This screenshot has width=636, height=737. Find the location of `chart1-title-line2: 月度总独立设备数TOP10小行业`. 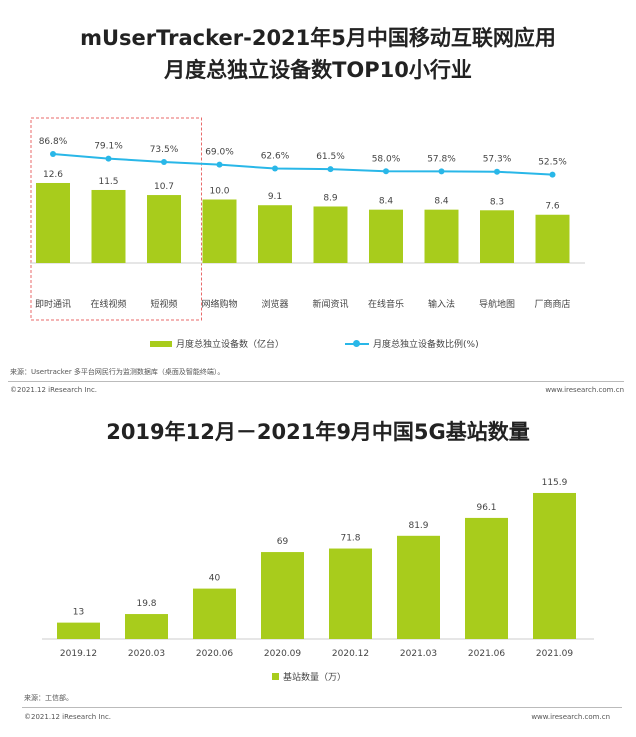

chart1-title-line2: 月度总独立设备数TOP10小行业 is located at coordinates (318, 70).